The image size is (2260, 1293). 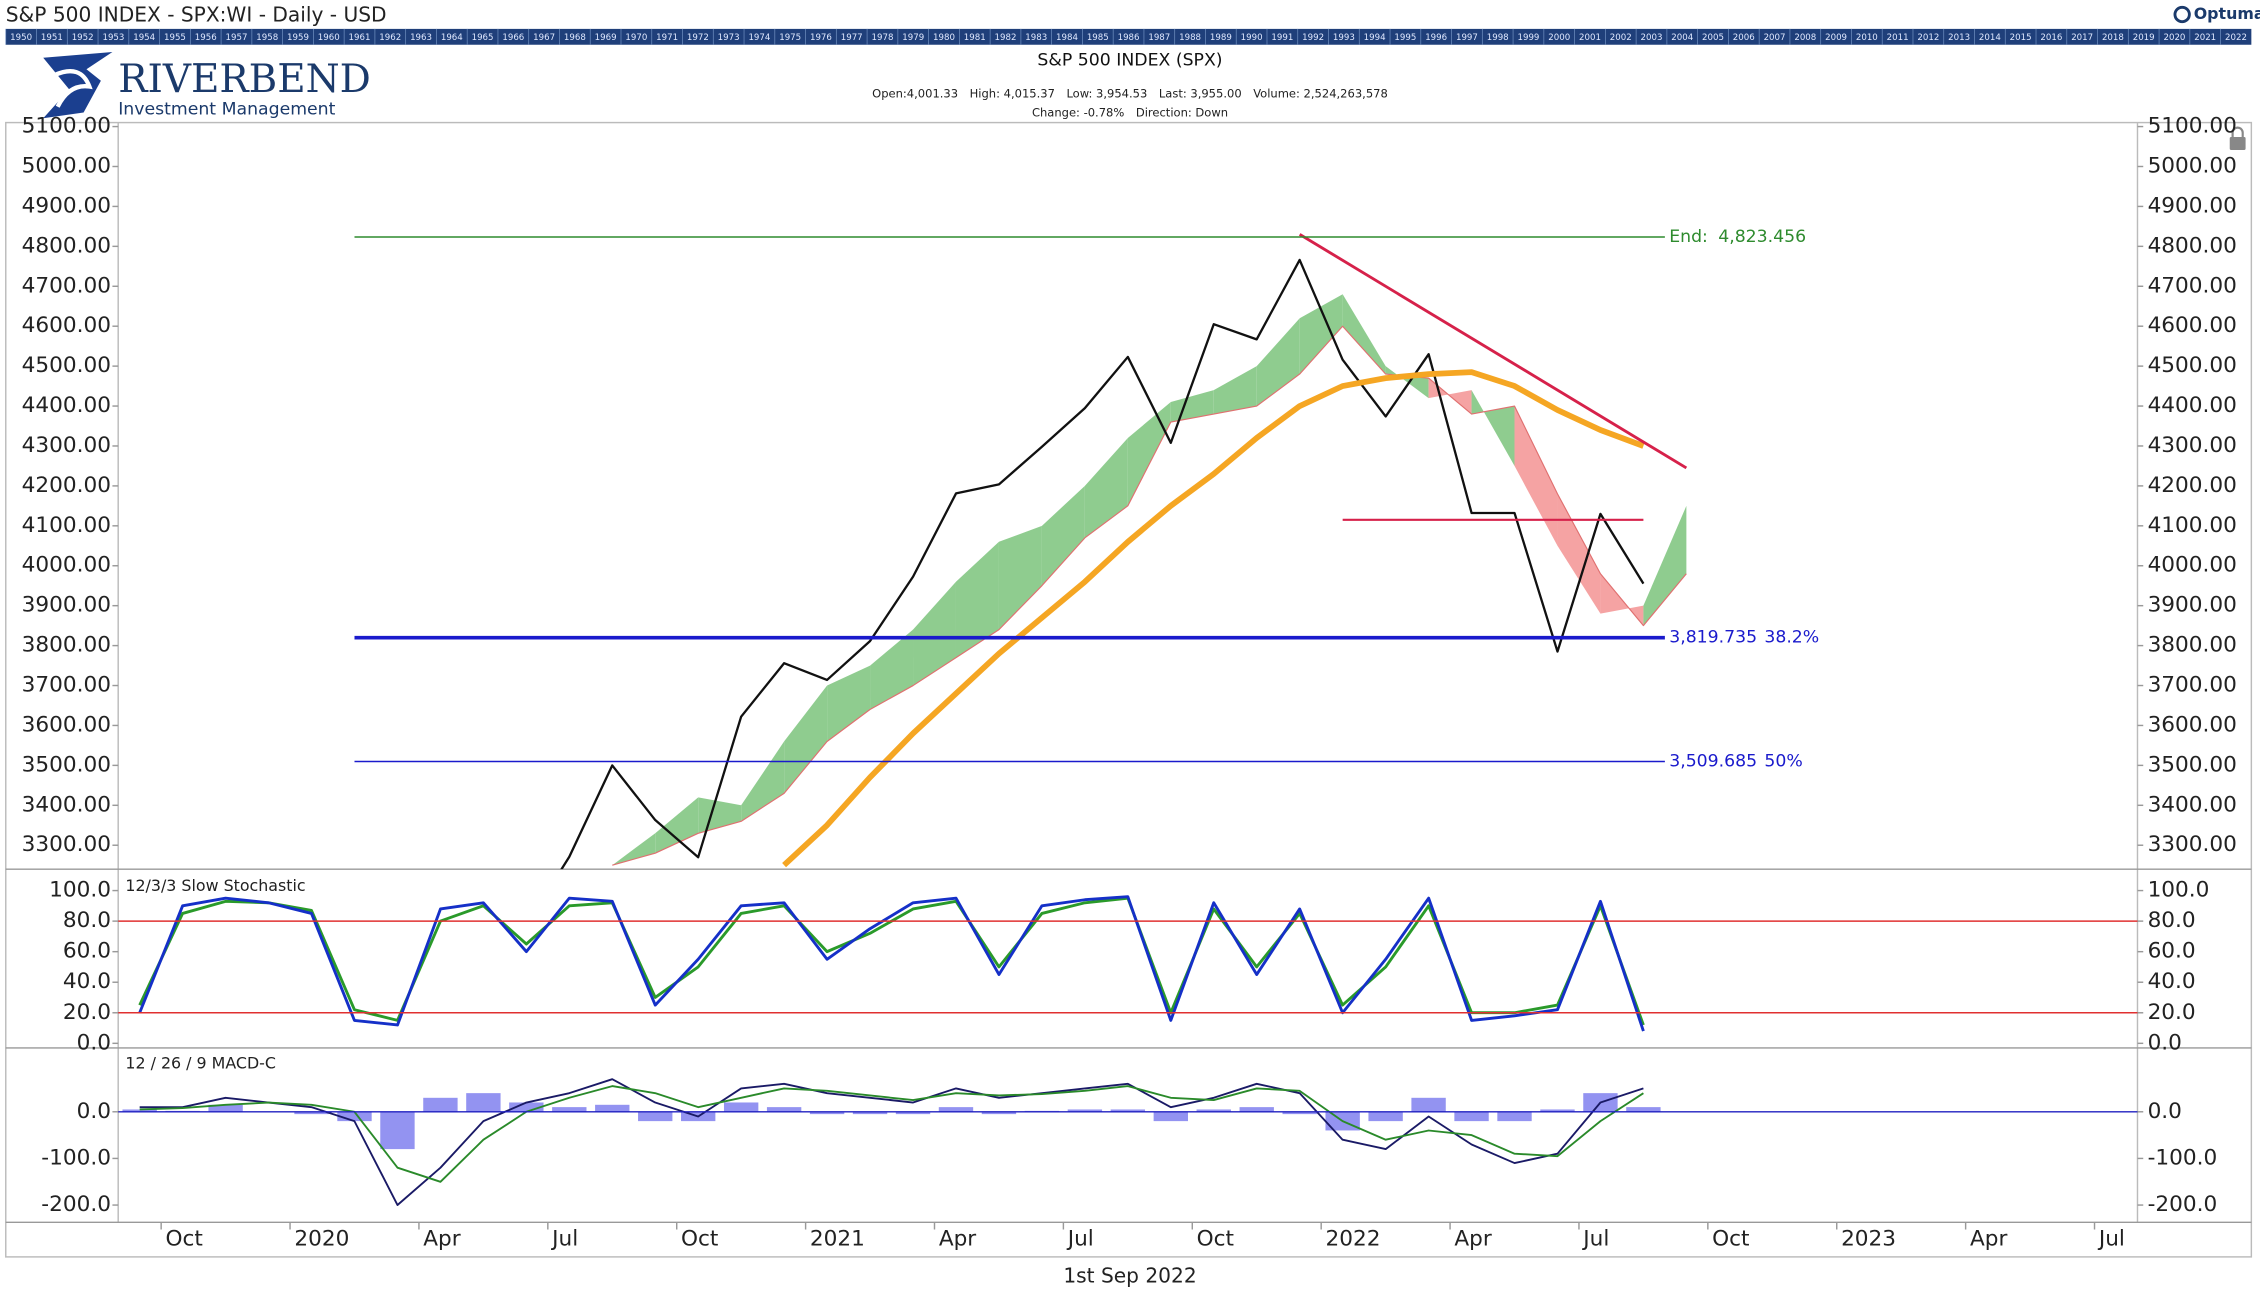 What do you see at coordinates (1190, 38) in the screenshot?
I see `year-label: 1988` at bounding box center [1190, 38].